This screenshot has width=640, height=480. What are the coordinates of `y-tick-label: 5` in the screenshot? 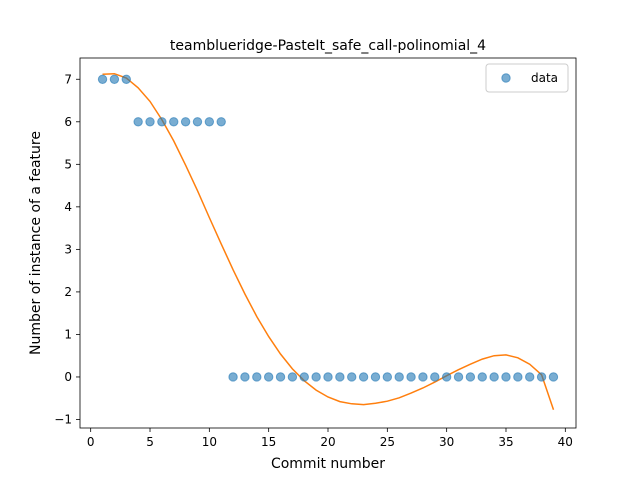 It's located at (68, 164).